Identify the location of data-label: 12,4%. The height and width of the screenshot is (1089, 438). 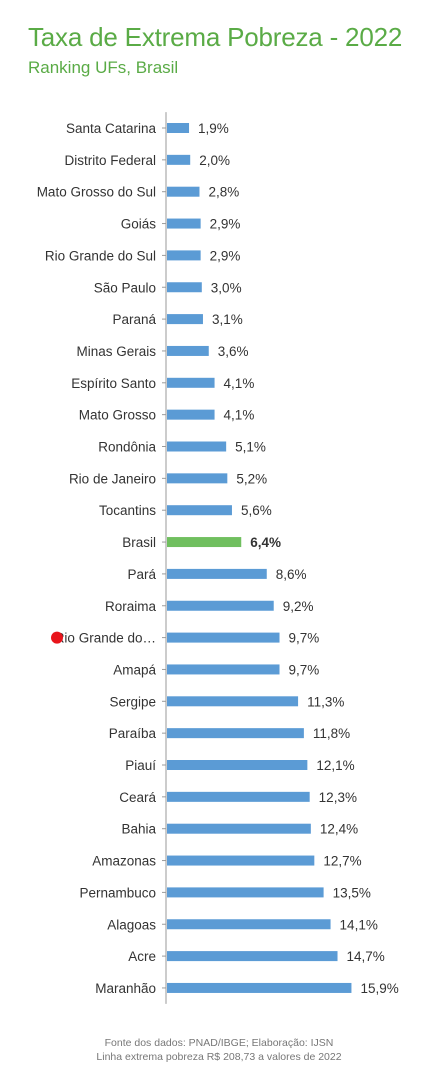
(339, 829).